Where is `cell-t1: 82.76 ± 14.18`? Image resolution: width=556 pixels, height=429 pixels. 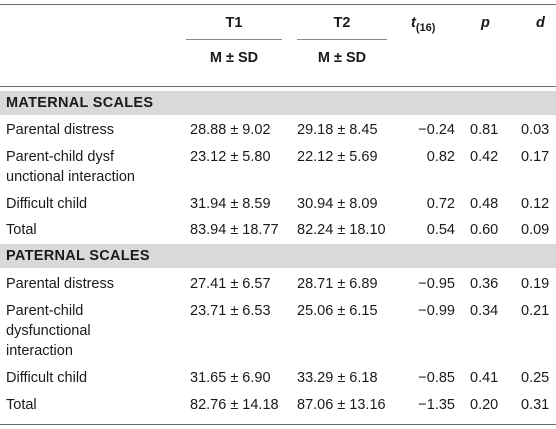 cell-t1: 82.76 ± 14.18 is located at coordinates (234, 405).